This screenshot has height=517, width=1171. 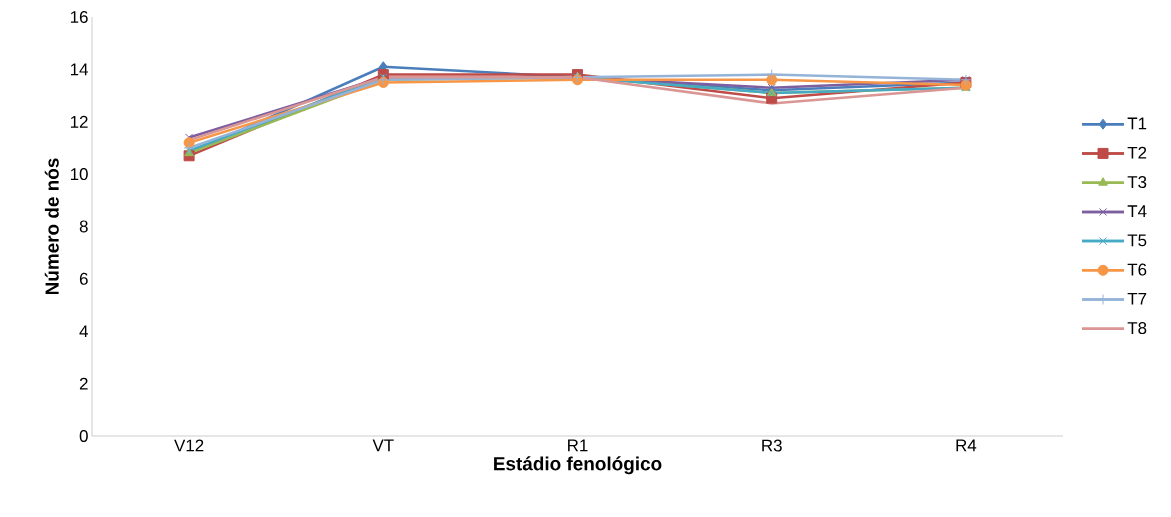 I want to click on y-tick-label: 6, so click(x=83, y=278).